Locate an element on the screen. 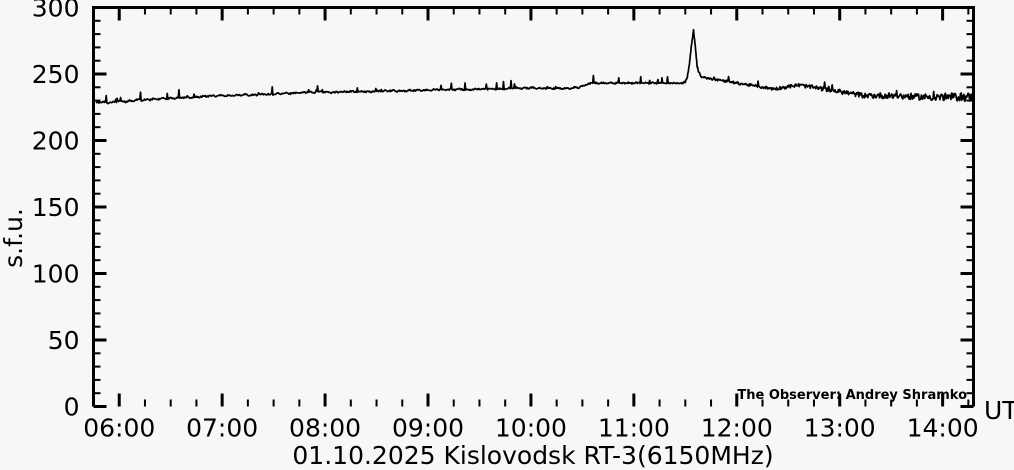 The height and width of the screenshot is (470, 1014). y-tick-label: 50 is located at coordinates (64, 340).